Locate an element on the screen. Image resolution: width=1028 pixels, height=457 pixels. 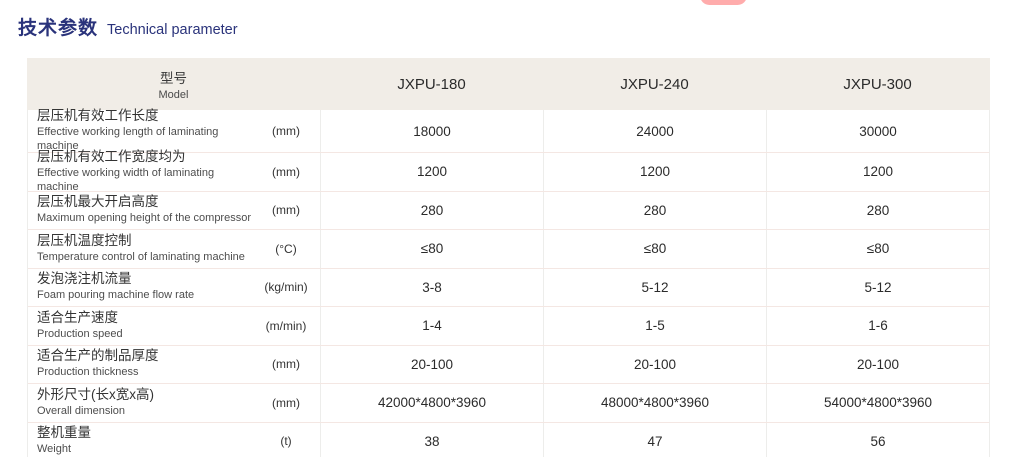
model-label-zh: 型号 is located at coordinates (173, 78).